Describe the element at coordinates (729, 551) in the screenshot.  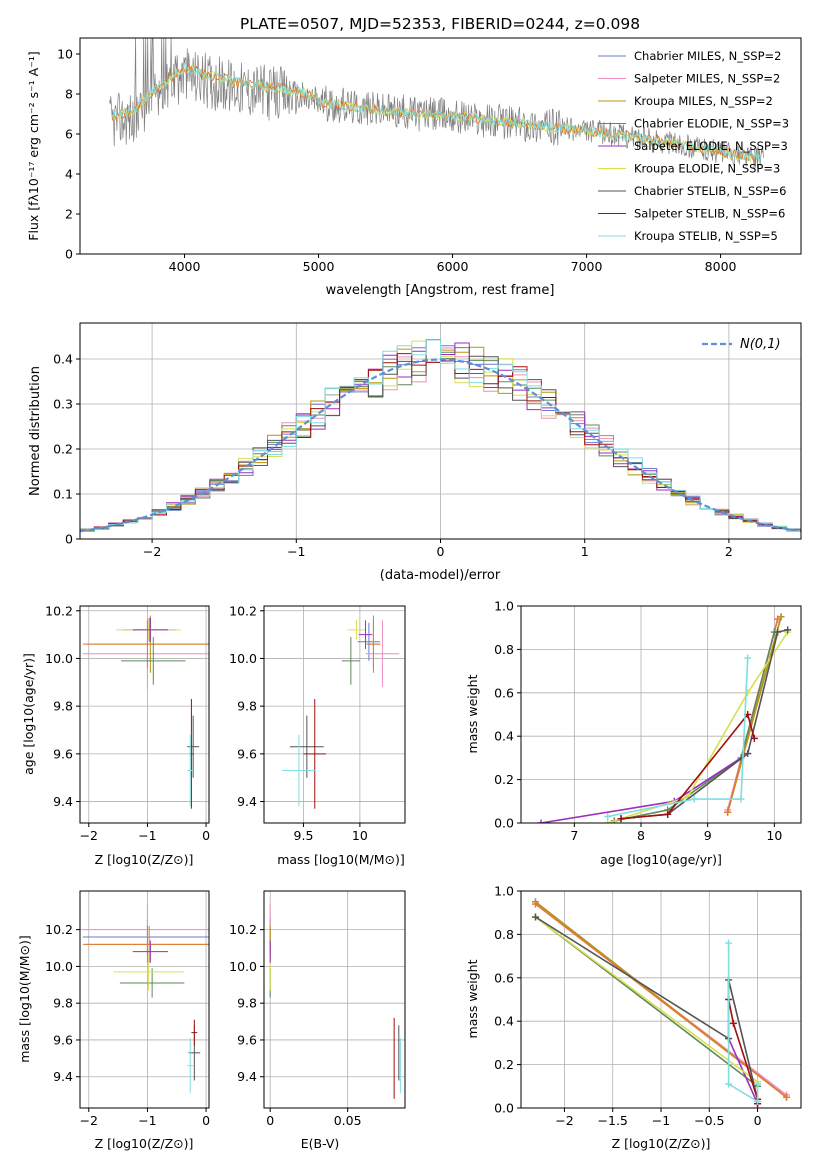
I see `x-tick-label: 2` at that location.